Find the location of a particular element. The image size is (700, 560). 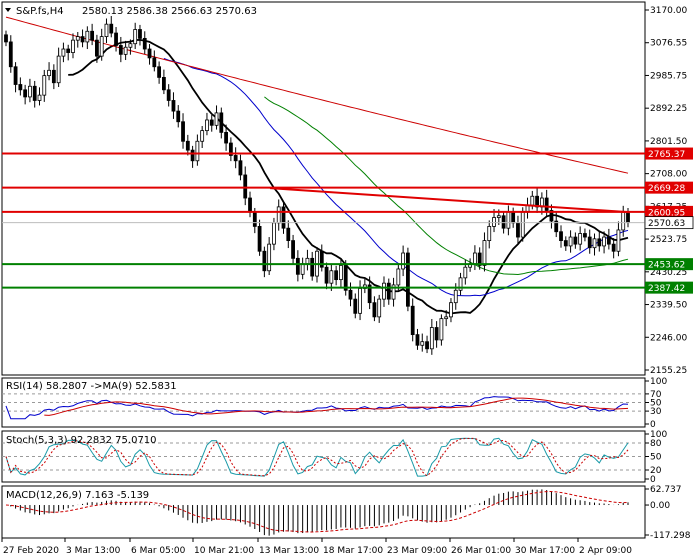

stoch-y-tick-label: 50 is located at coordinates (656, 458).